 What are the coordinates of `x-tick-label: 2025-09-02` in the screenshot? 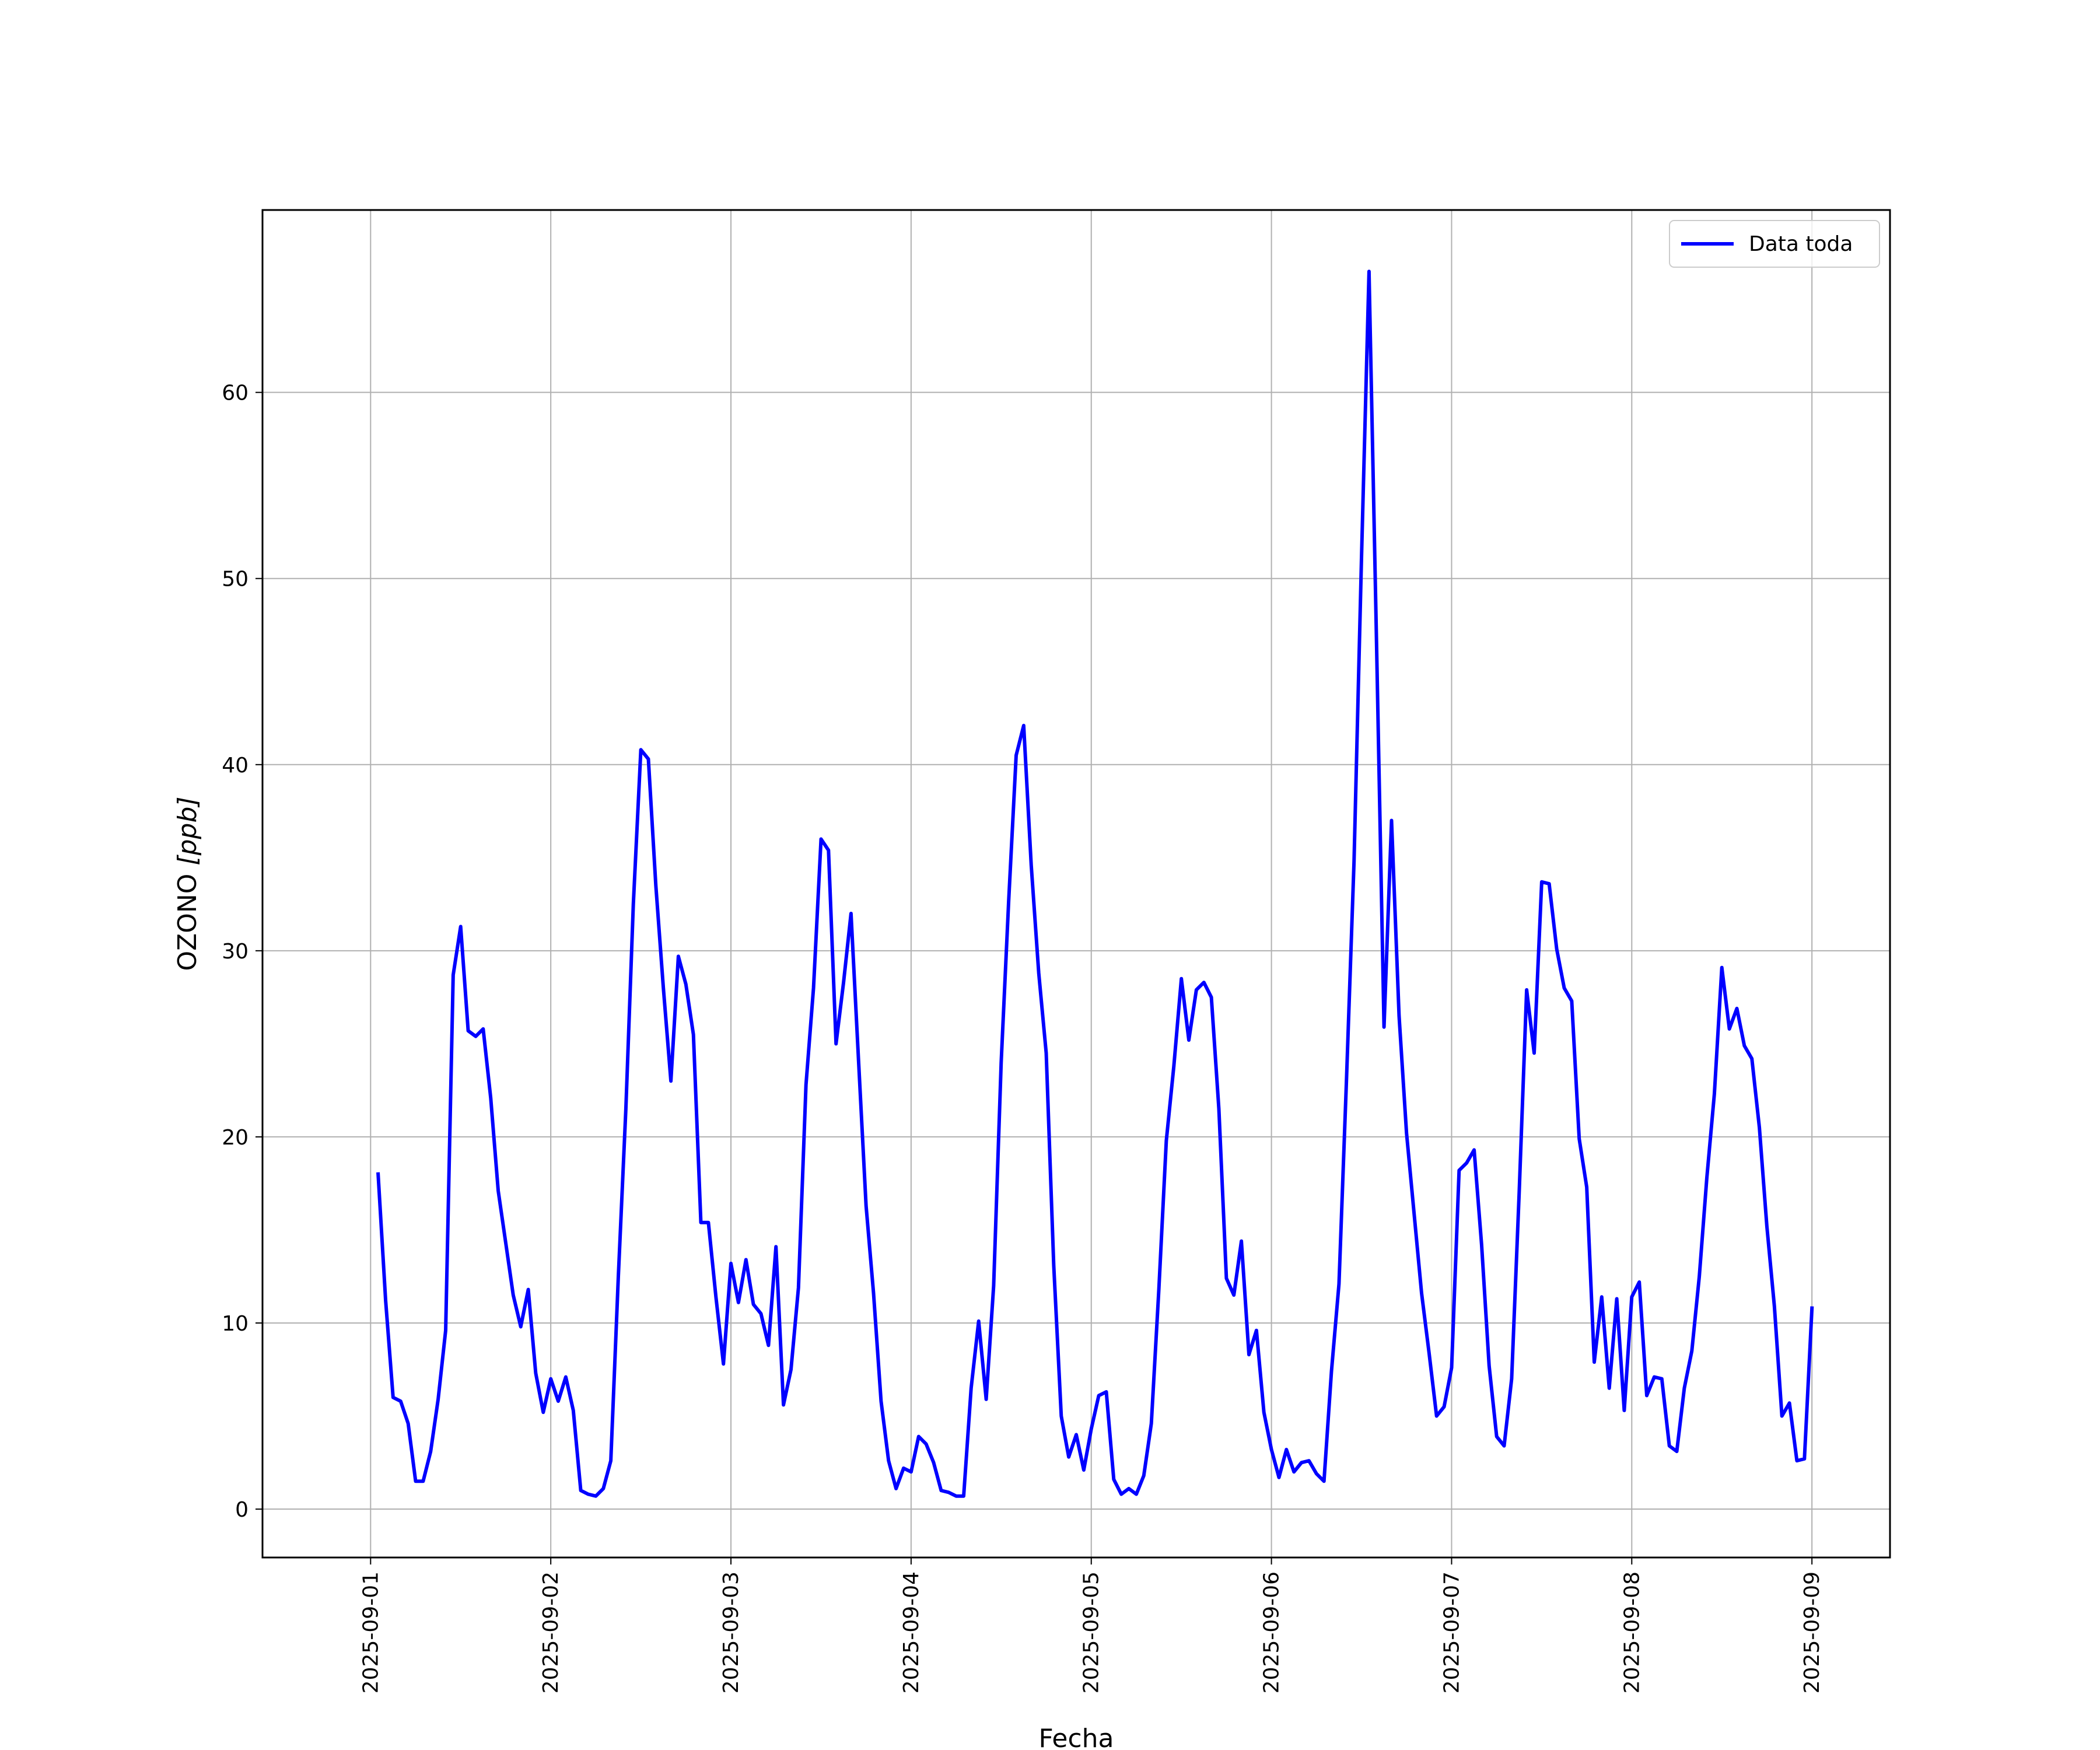 It's located at (551, 1632).